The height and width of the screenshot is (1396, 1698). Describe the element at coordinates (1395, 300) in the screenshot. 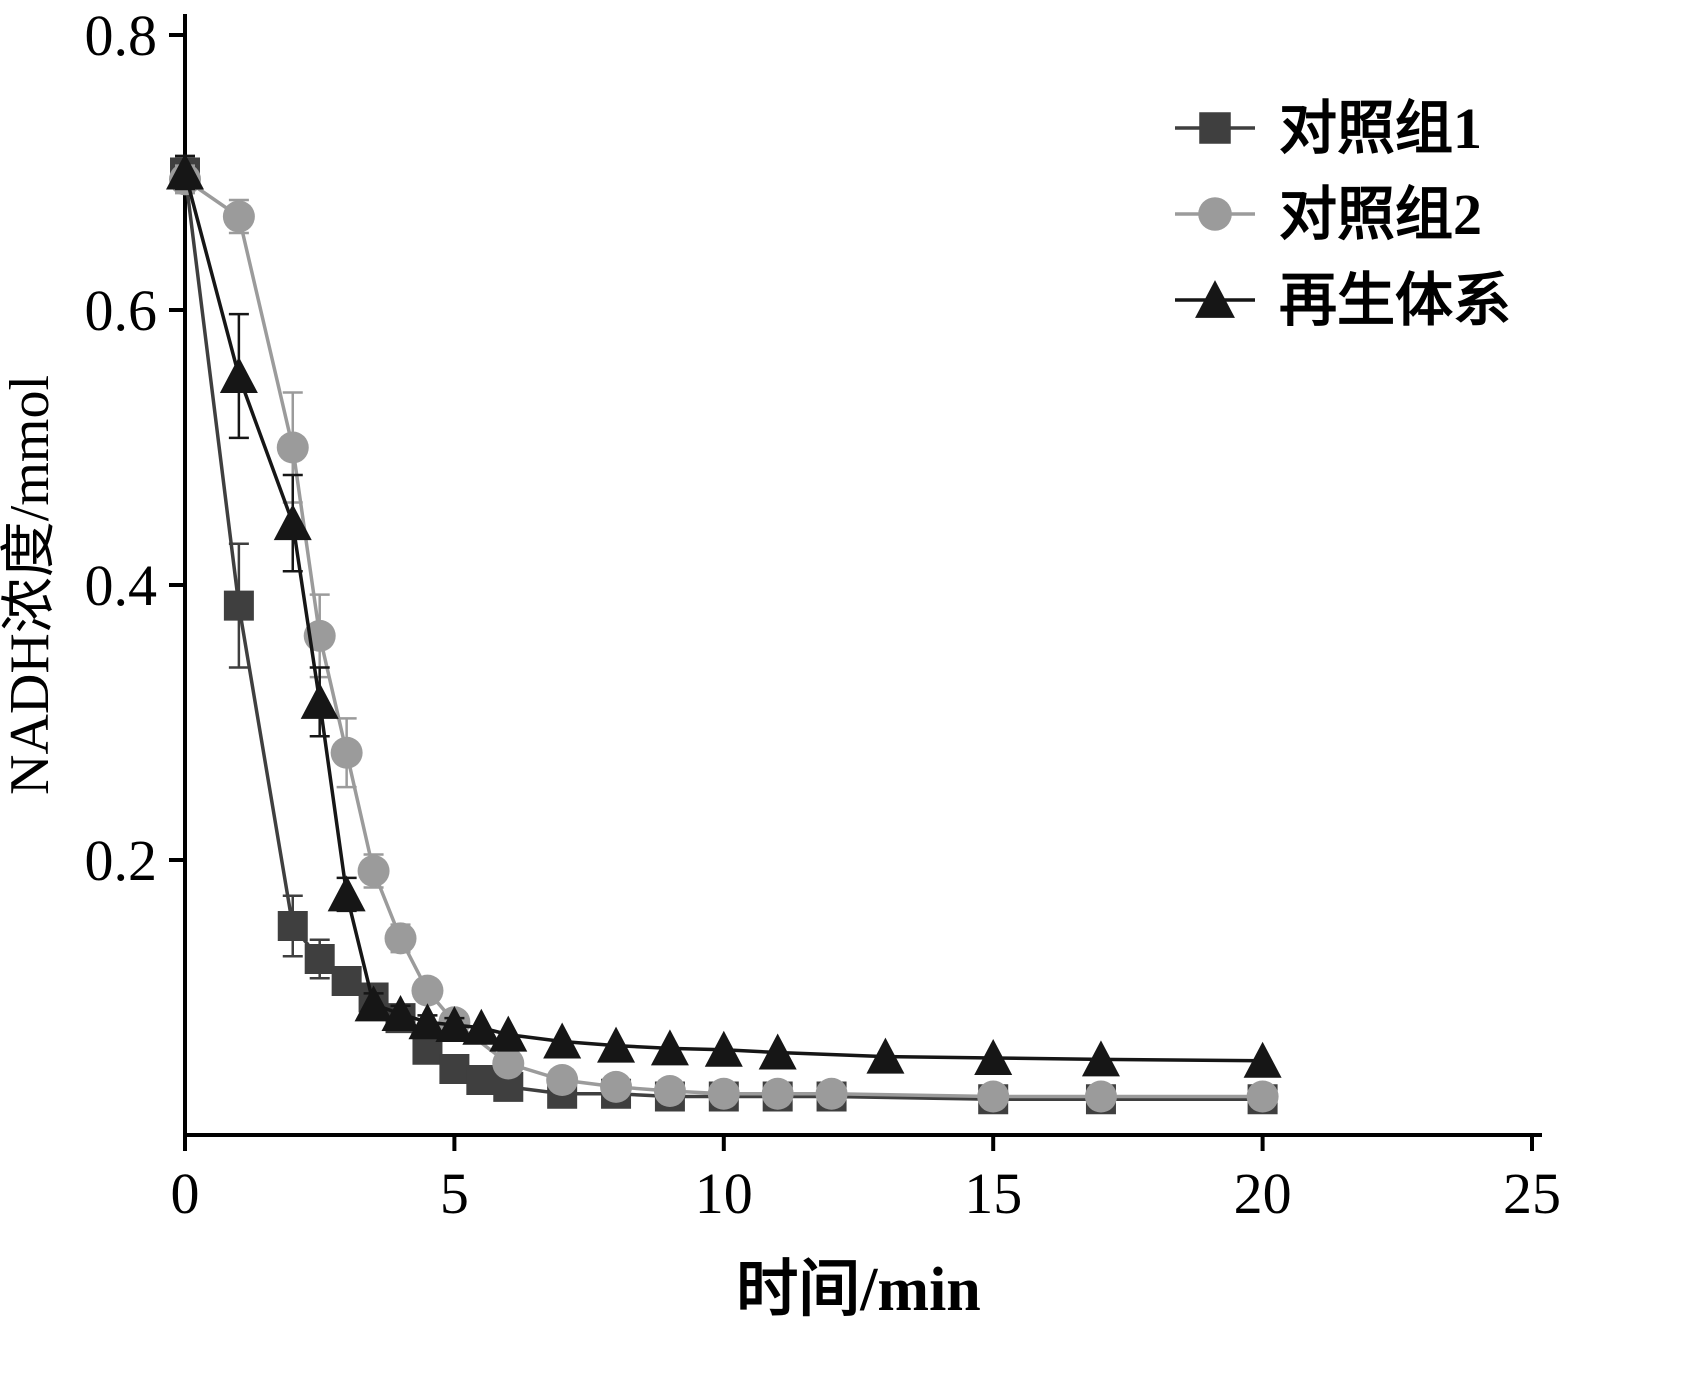

I see `legend-label: 再生体系` at that location.